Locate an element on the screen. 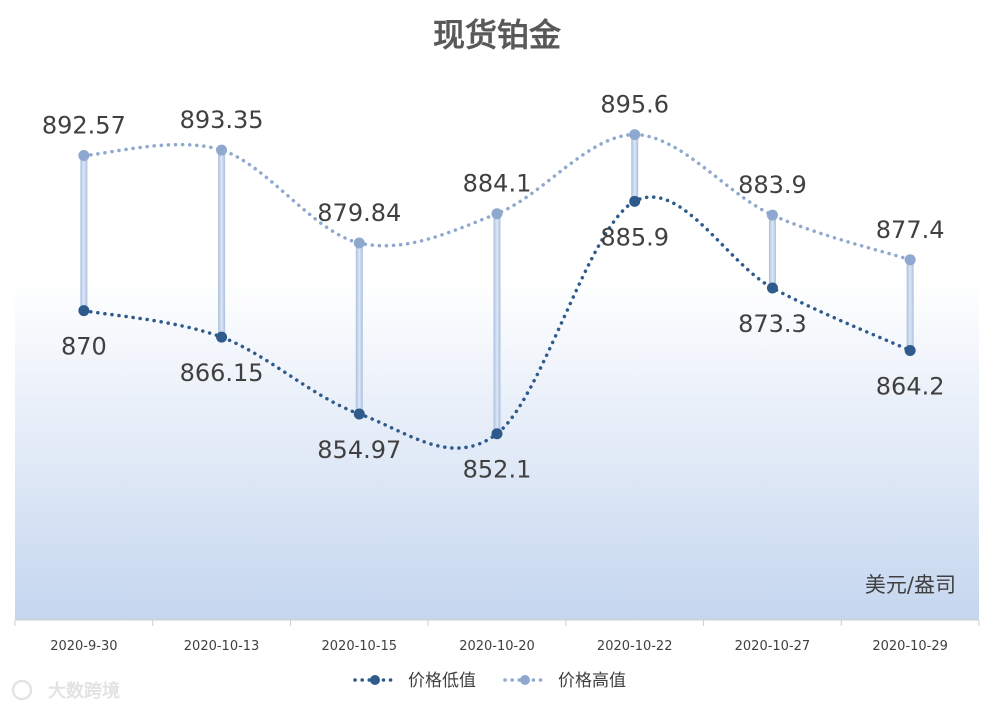  x-tick-label: 2020-9-30 is located at coordinates (83, 646).